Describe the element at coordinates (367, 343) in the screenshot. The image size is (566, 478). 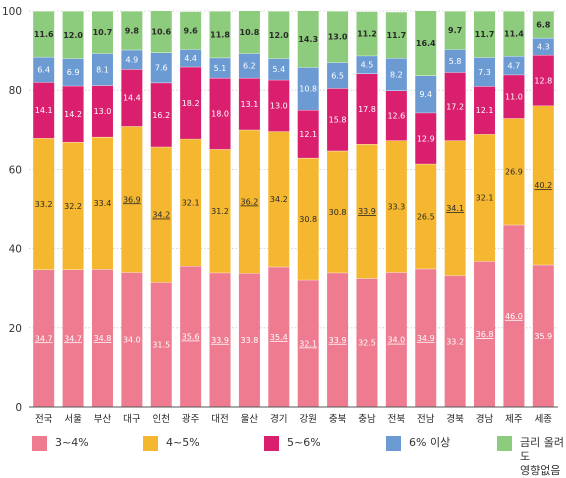
I see `data-label: 32.5` at that location.